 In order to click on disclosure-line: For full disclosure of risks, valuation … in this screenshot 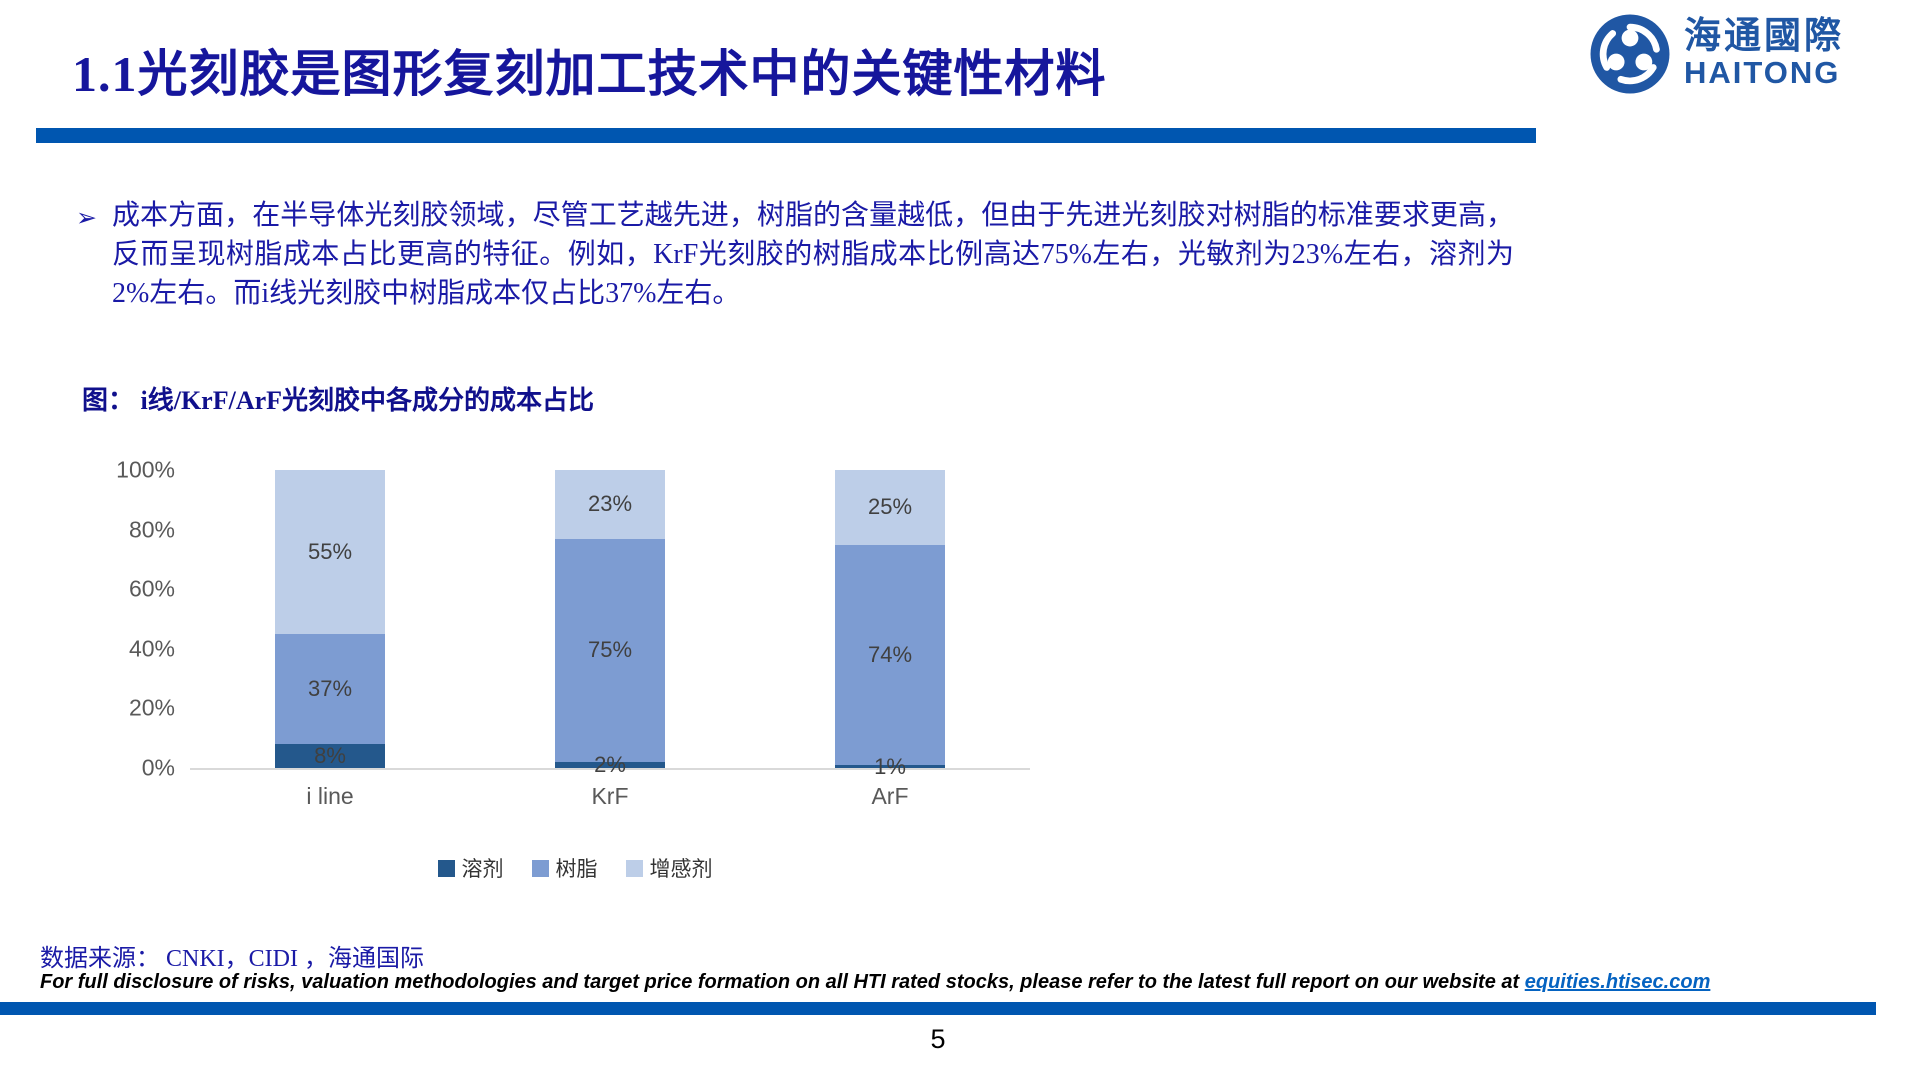, I will do `click(875, 982)`.